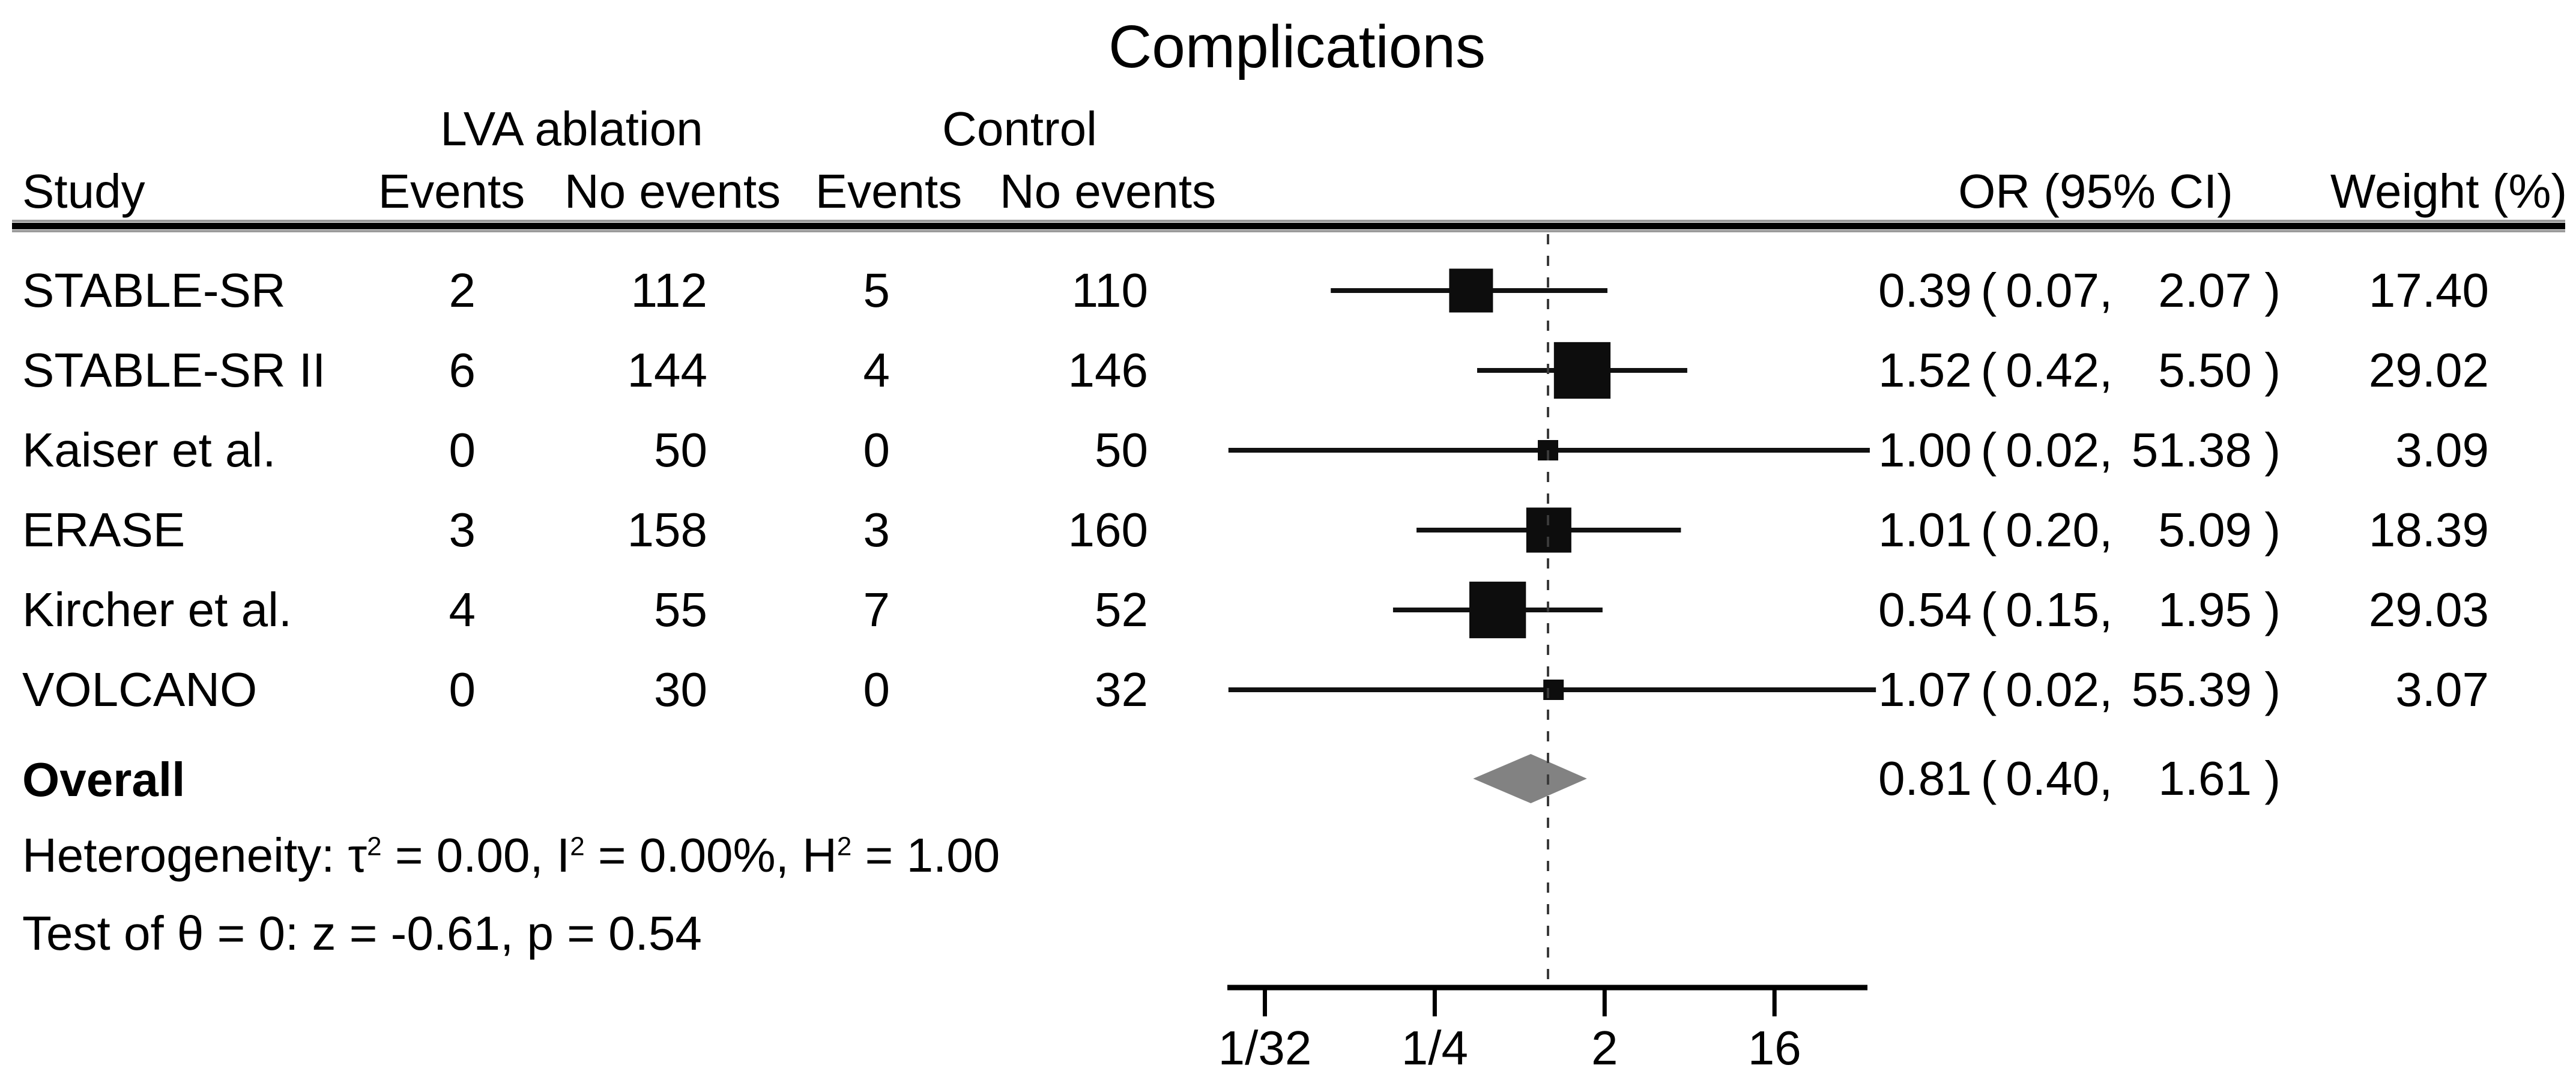 The height and width of the screenshot is (1077, 2576). Describe the element at coordinates (475, 855) in the screenshot. I see `heterogeneity-text: = 0.00, I` at that location.